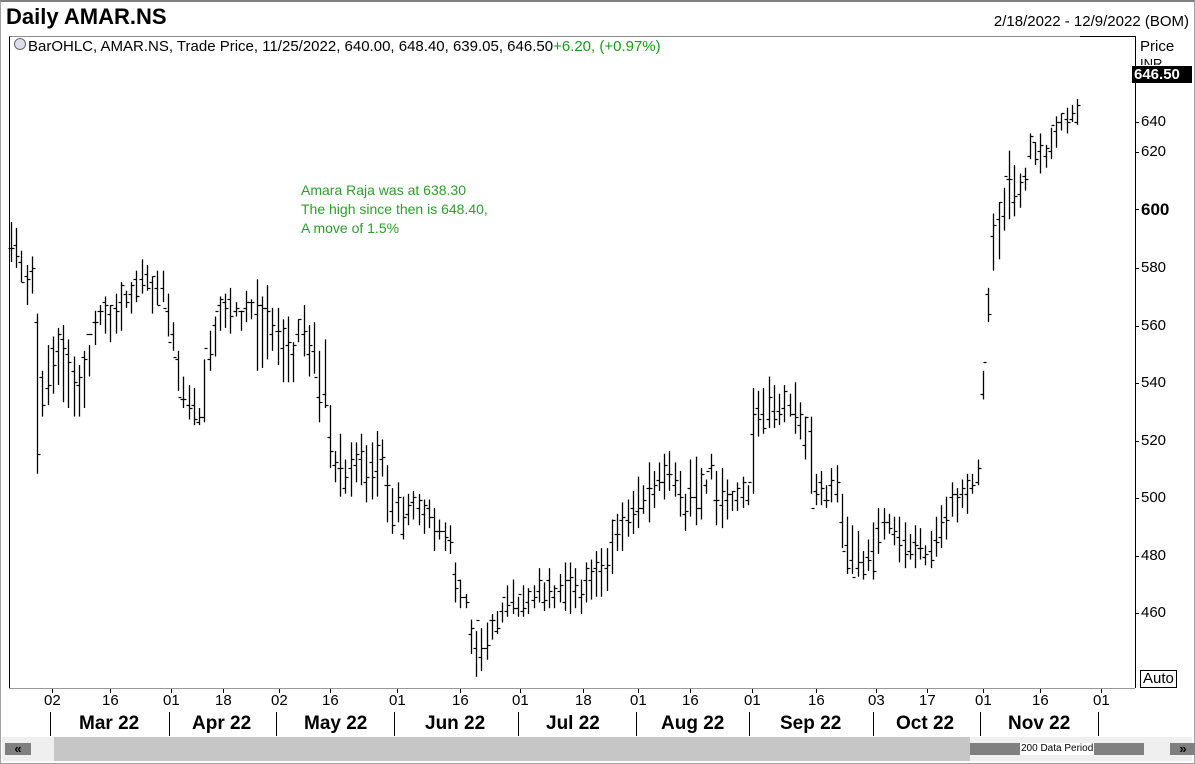 This screenshot has height=764, width=1195. I want to click on y-tick-label: 460, so click(1154, 612).